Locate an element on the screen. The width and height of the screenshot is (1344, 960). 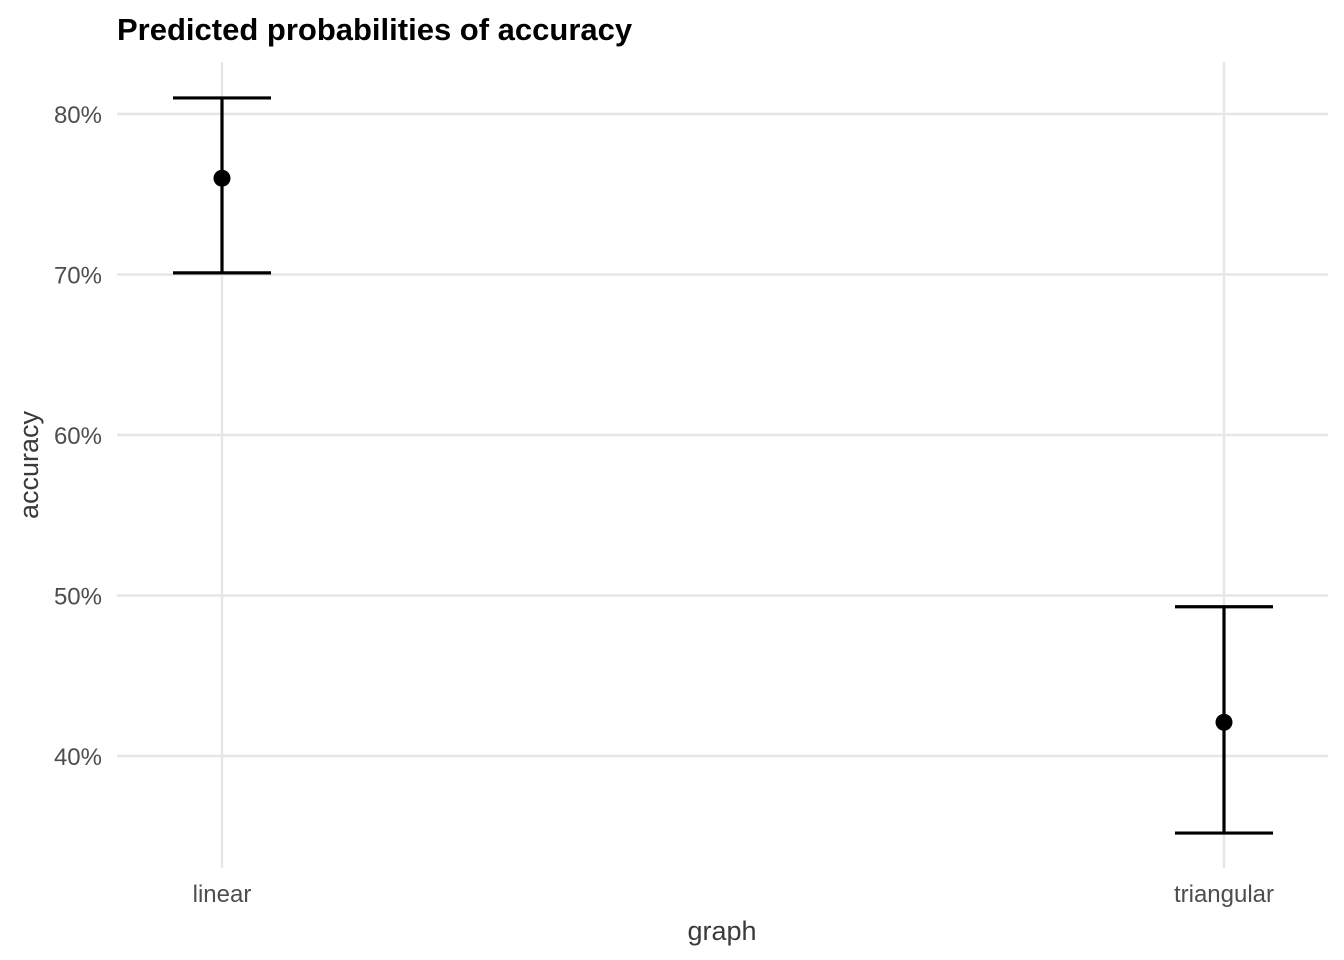
chart-title: Predicted probabilities of accuracy is located at coordinates (375, 29).